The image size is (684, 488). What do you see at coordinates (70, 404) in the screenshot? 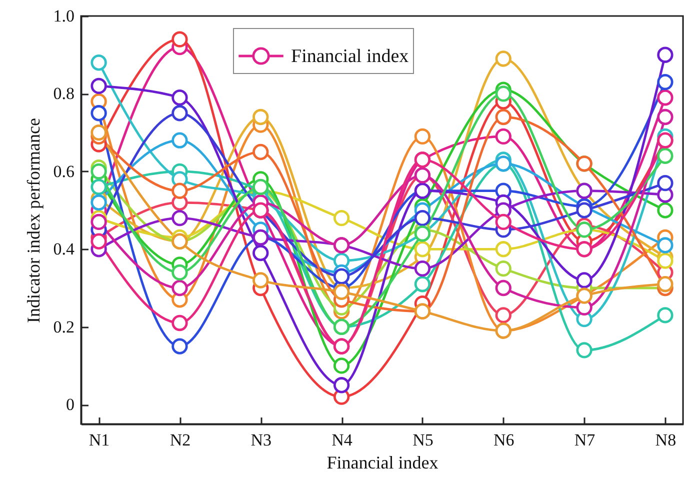
I see `y-tick-label: 0` at bounding box center [70, 404].